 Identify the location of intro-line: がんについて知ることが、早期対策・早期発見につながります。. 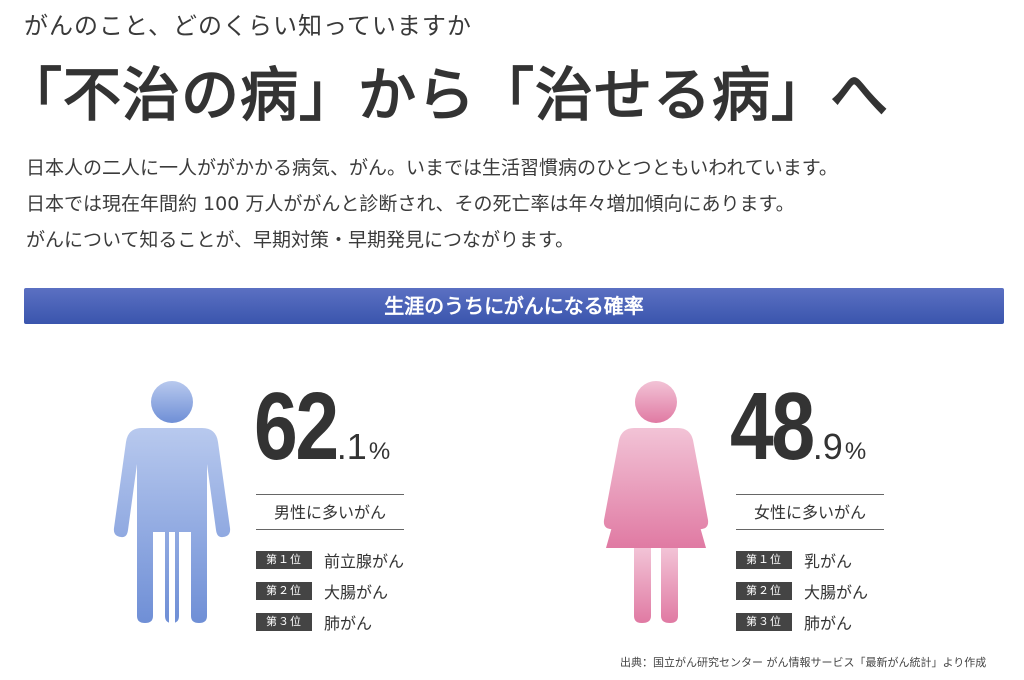
(300, 240).